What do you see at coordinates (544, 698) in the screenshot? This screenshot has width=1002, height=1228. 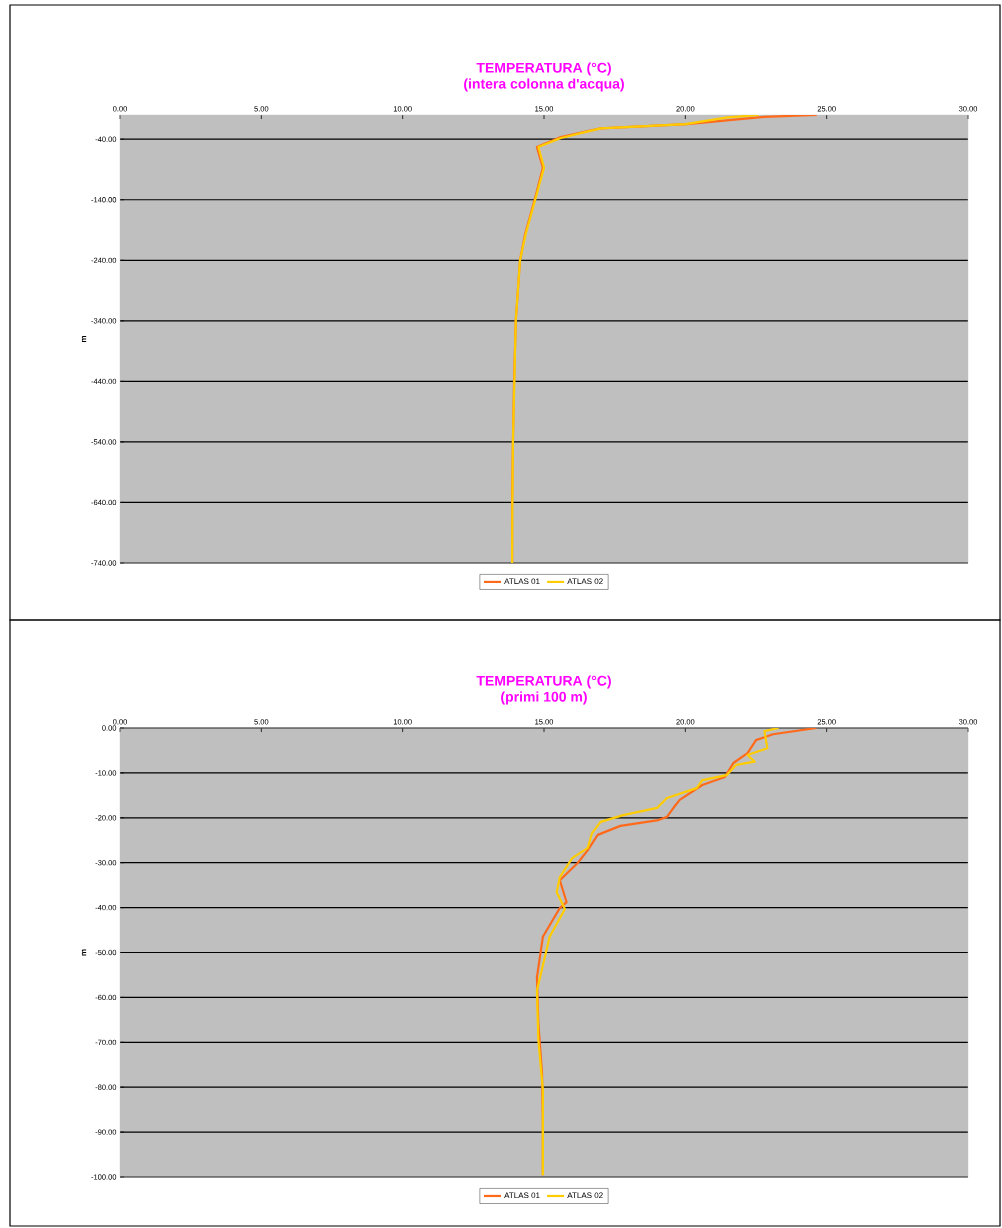 I see `chart-subtitle: (primi 100 m)` at bounding box center [544, 698].